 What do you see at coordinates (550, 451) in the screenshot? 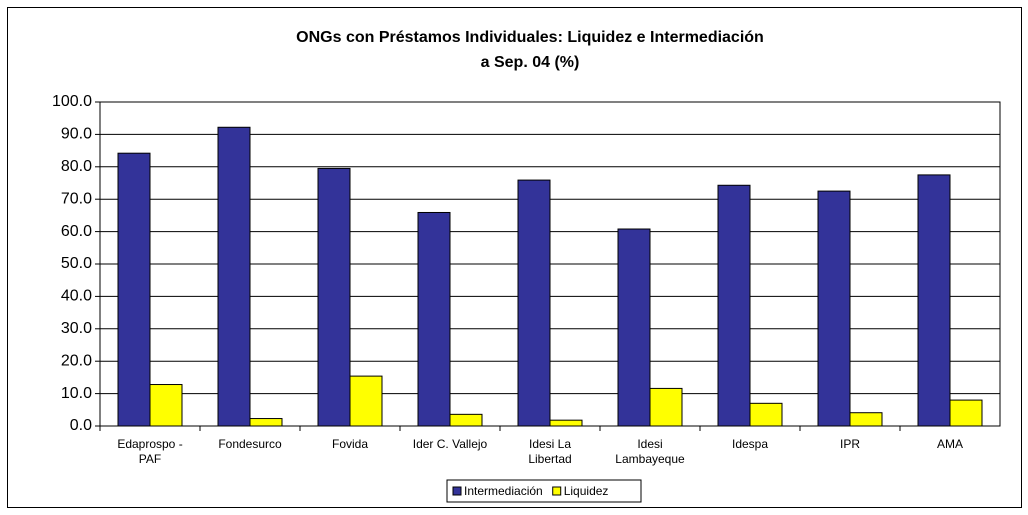
I see `x-tick-label: Idesi La Libertad` at bounding box center [550, 451].